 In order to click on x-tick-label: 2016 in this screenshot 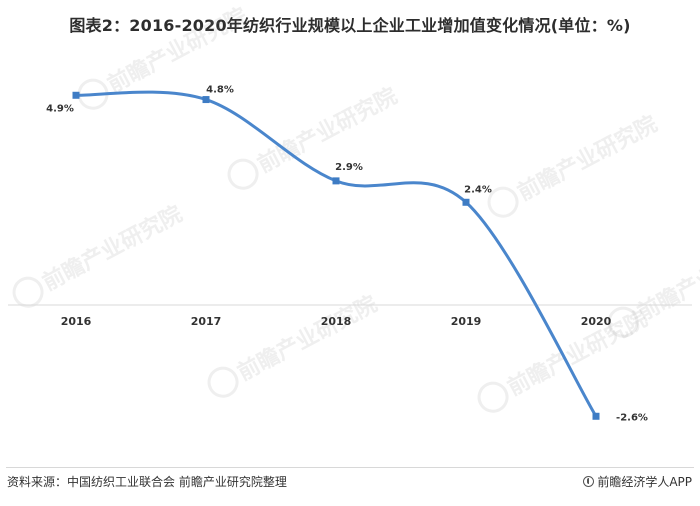, I will do `click(76, 321)`.